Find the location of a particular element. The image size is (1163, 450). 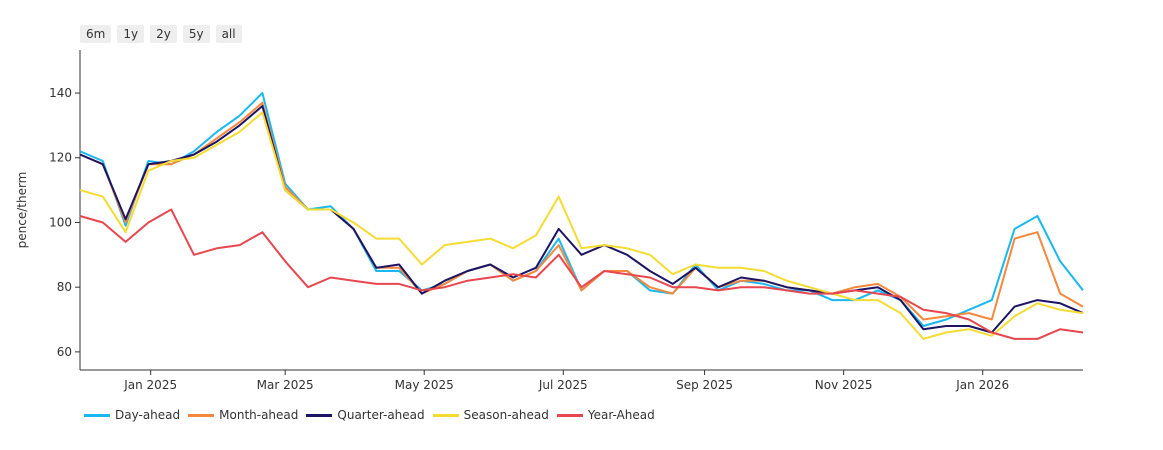

legend-item: Quarter-ahead is located at coordinates (365, 415).